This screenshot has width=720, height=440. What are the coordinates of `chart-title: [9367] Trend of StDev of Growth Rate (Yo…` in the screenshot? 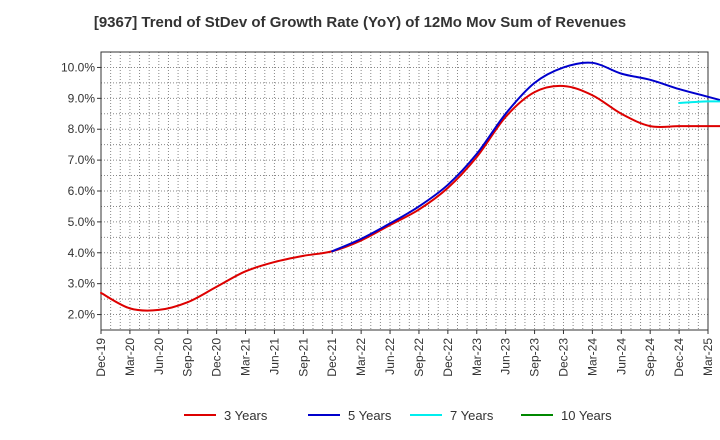 It's located at (360, 22).